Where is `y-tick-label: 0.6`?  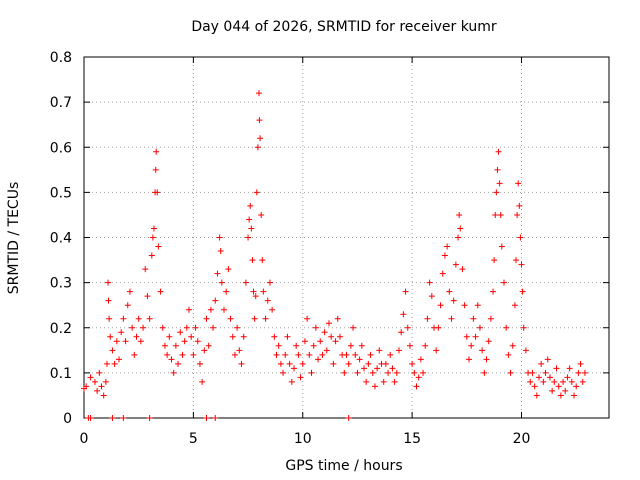
y-tick-label: 0.6 is located at coordinates (61, 148).